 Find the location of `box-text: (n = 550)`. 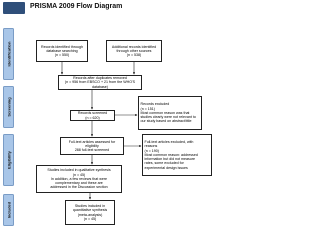

box-text: (n = 550) is located at coordinates (62, 55).